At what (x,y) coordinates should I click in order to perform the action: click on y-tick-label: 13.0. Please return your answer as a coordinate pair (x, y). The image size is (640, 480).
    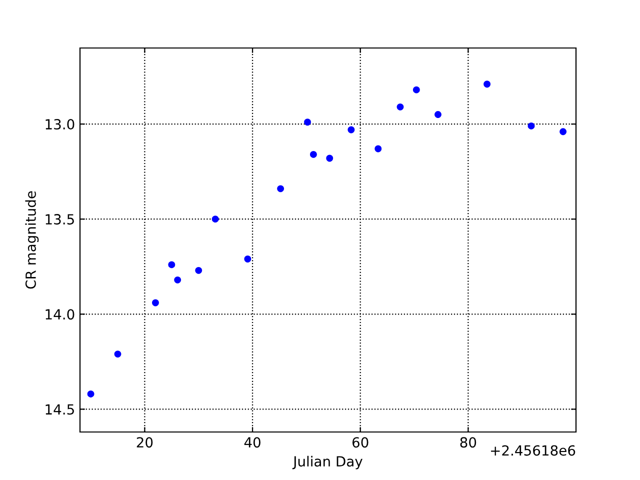
    Looking at the image, I should click on (60, 124).